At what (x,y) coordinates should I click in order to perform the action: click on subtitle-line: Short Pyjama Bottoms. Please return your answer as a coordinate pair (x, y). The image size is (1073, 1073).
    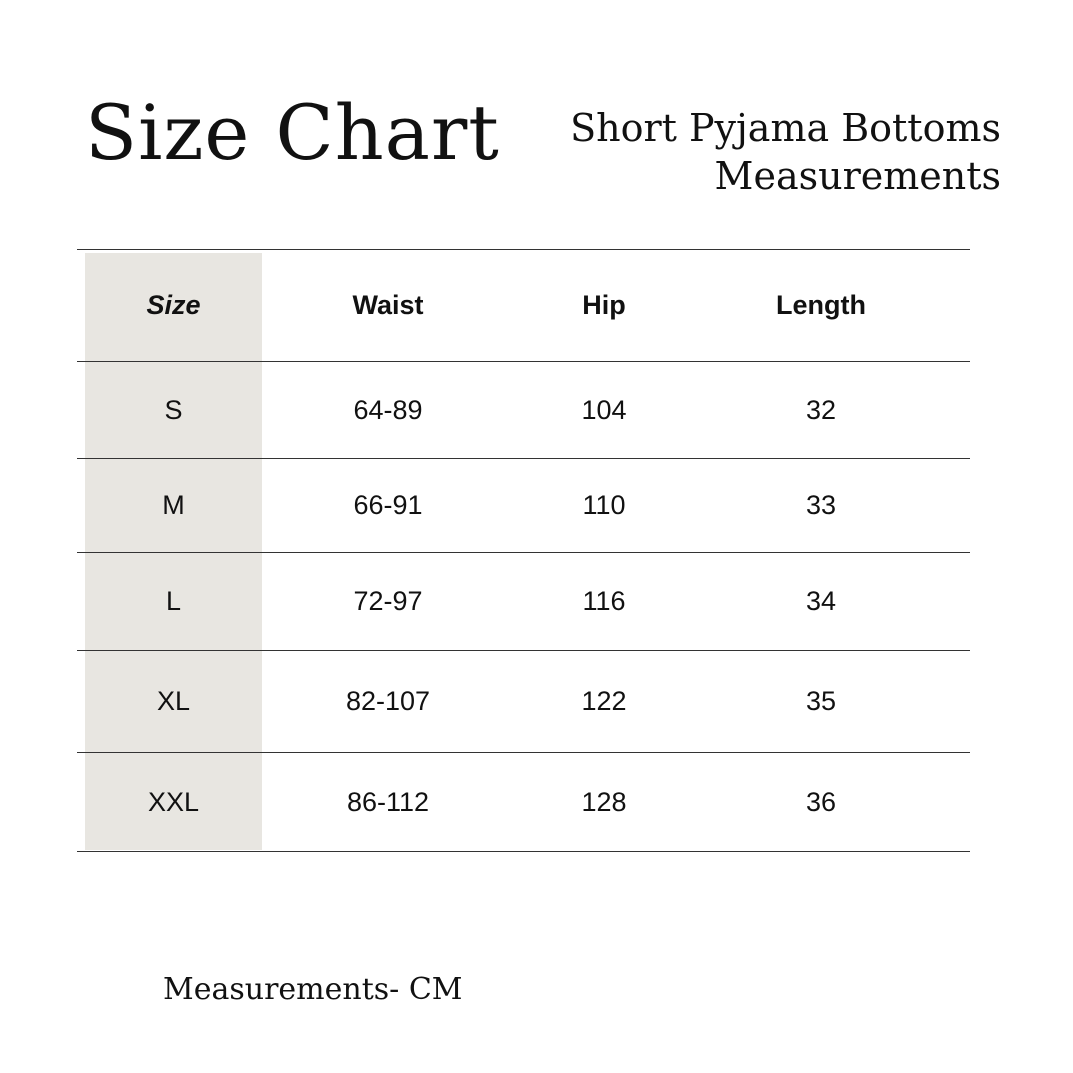
    Looking at the image, I should click on (785, 128).